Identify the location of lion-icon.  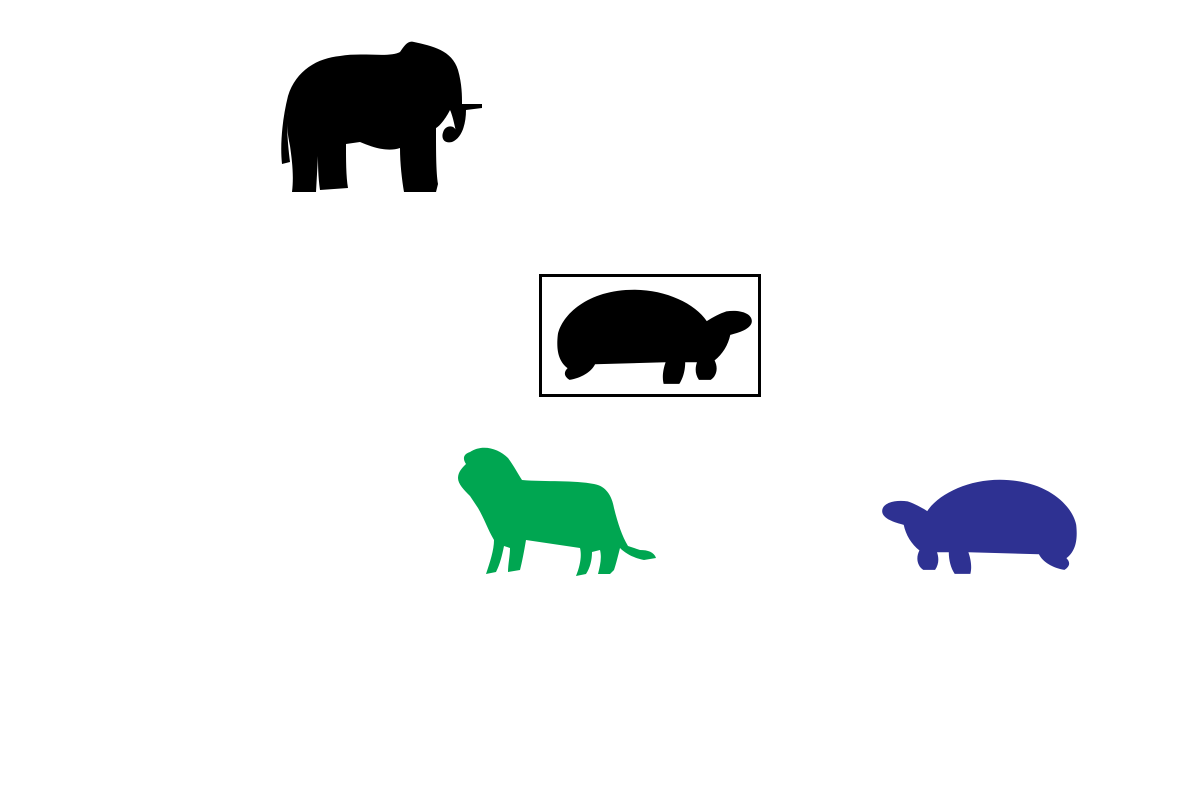
(557, 511).